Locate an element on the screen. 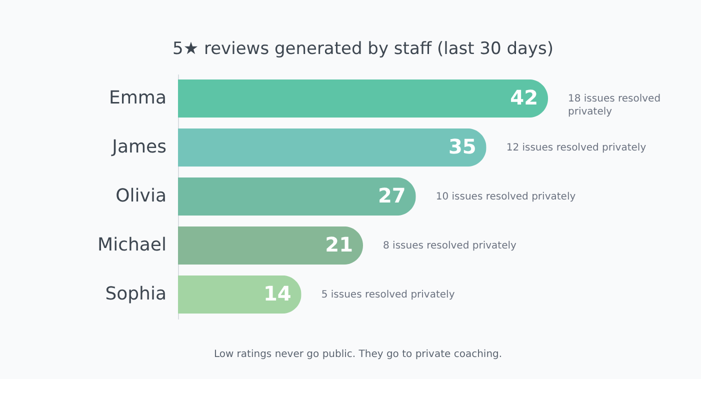  data-label: 14 is located at coordinates (277, 294).